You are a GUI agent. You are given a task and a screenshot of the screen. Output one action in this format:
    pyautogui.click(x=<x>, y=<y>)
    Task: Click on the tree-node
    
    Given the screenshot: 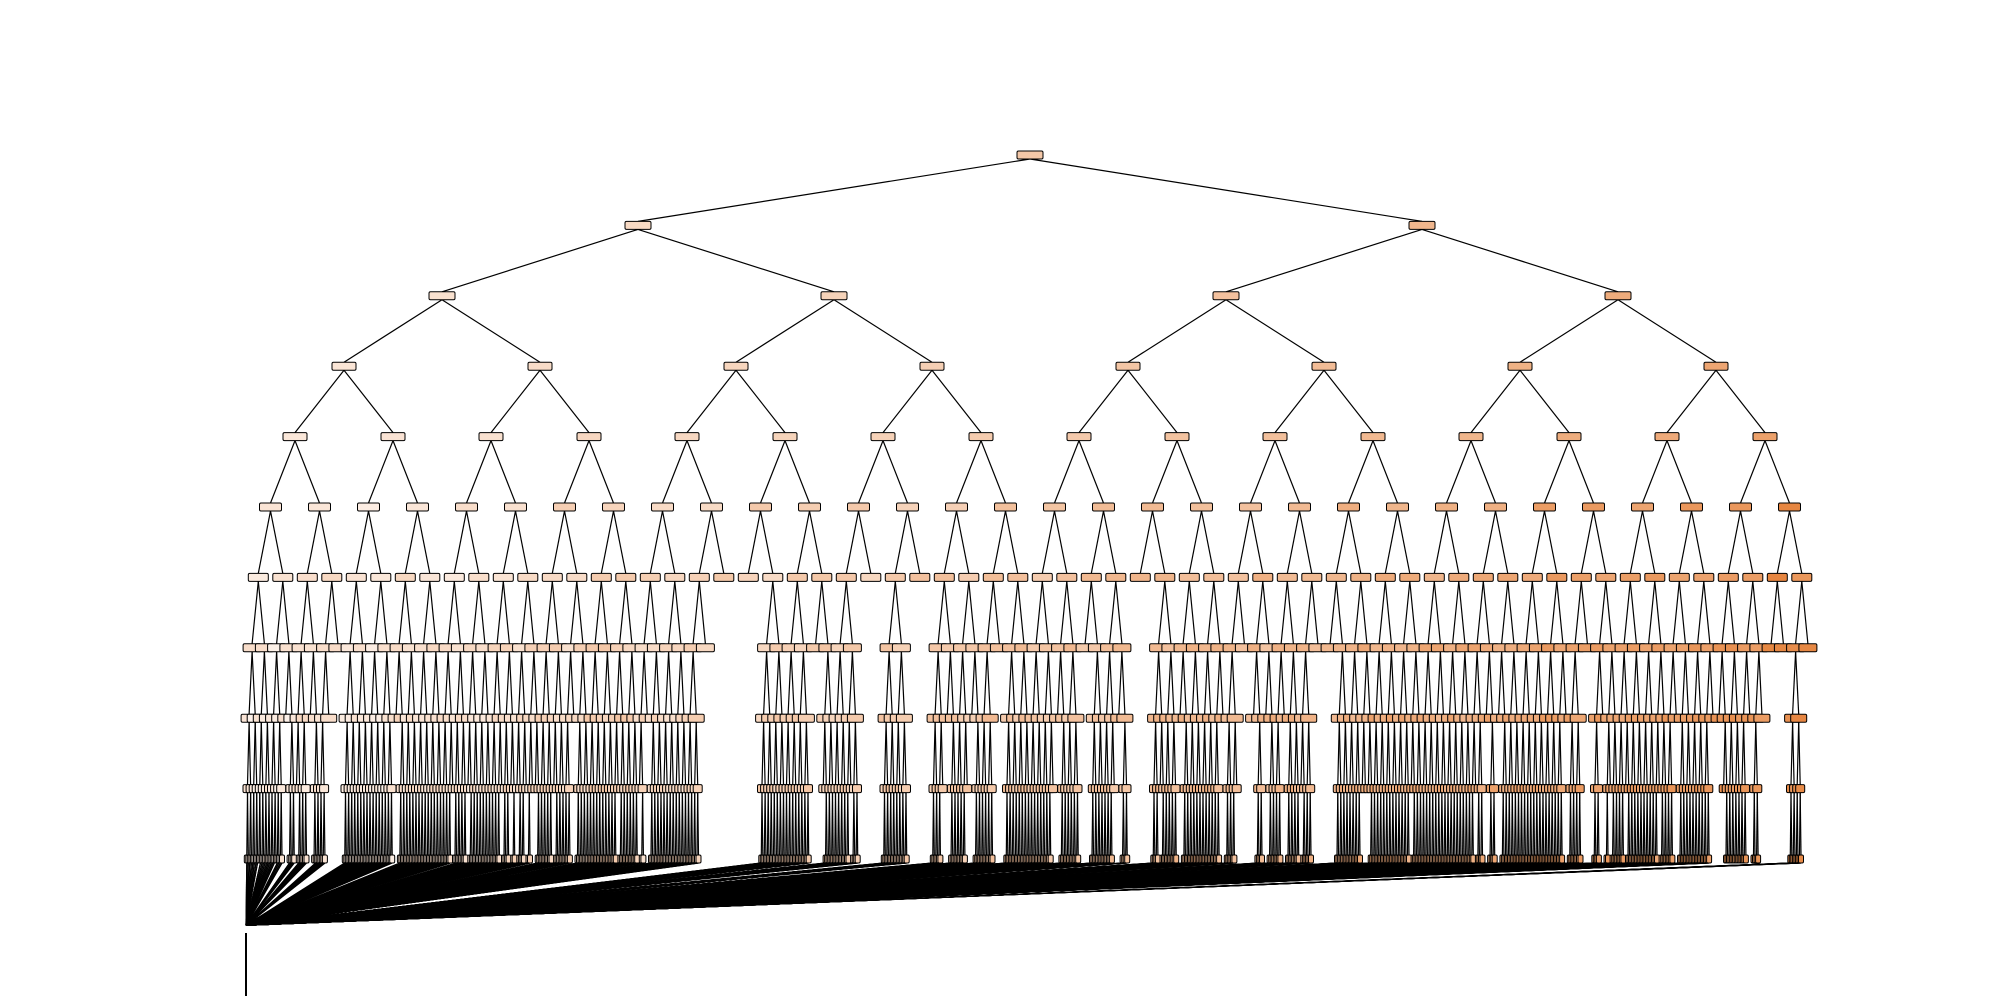 What is the action you would take?
    pyautogui.click(x=270, y=507)
    